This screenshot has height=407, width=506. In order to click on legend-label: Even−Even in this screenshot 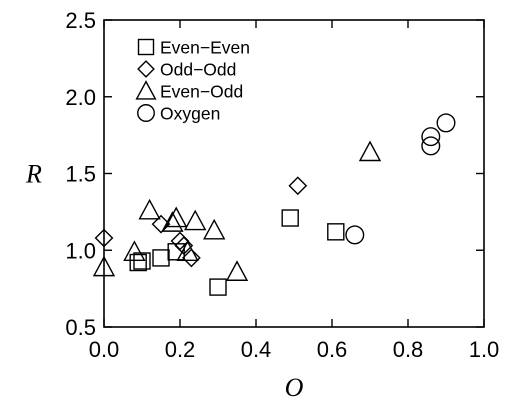, I will do `click(205, 48)`.